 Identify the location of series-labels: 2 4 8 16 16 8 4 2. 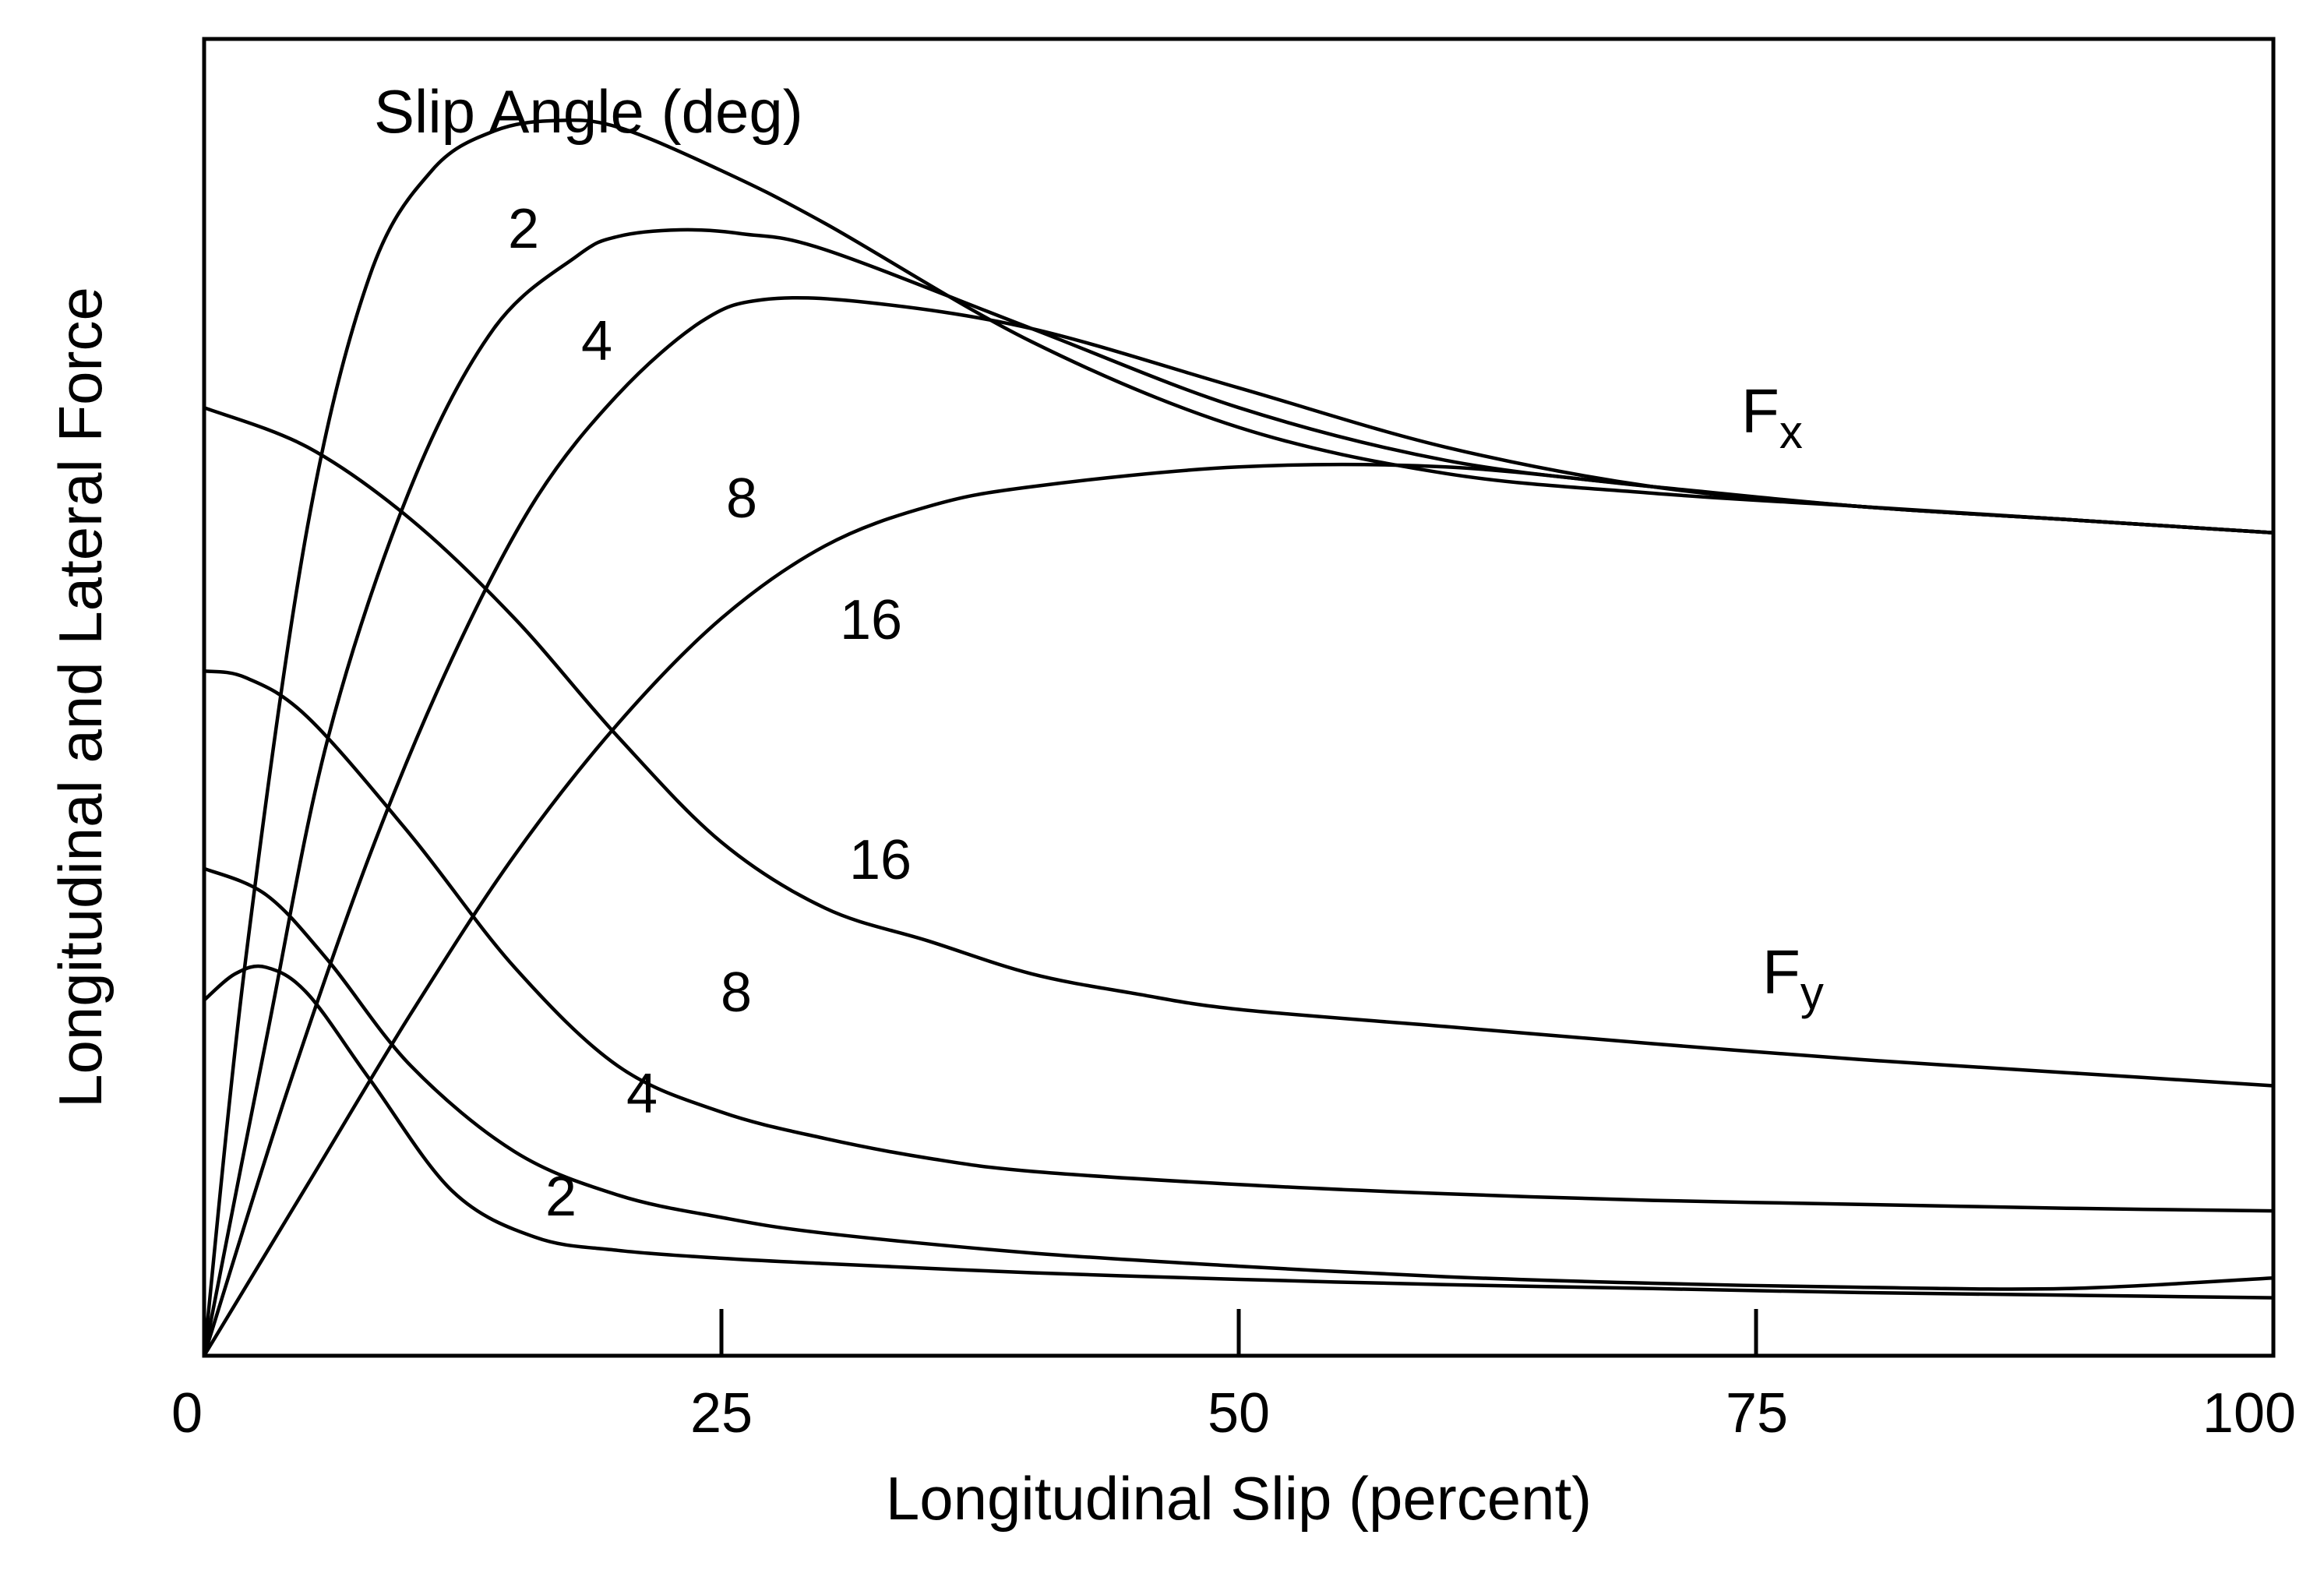
(710, 713).